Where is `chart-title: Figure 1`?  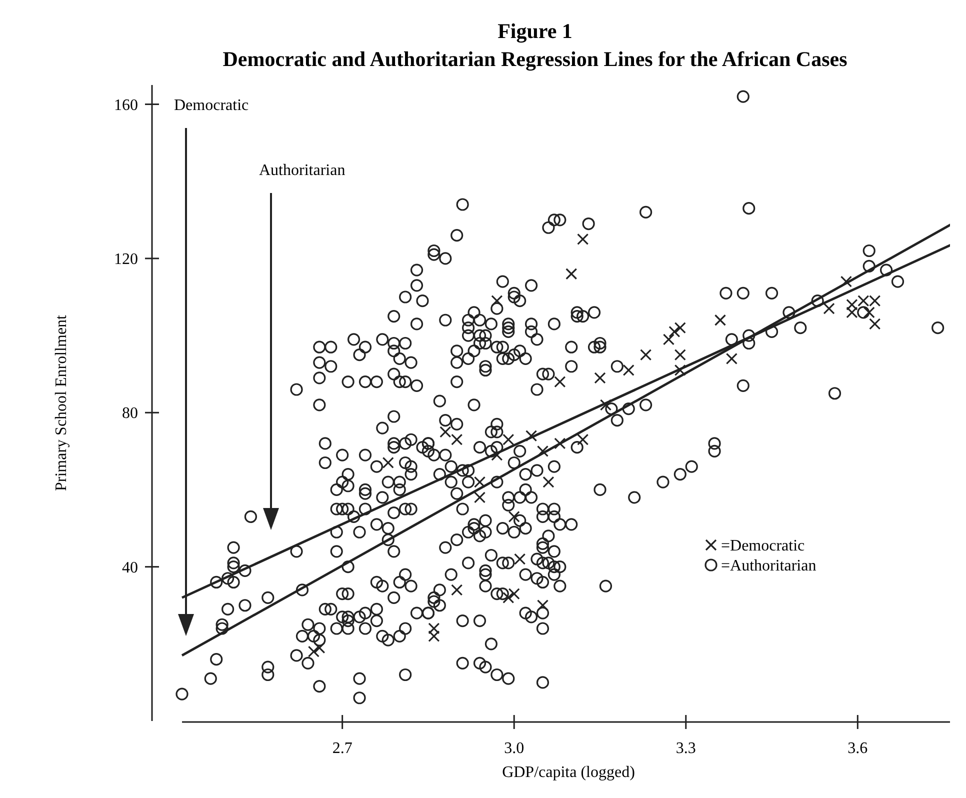
chart-title: Figure 1 is located at coordinates (535, 31).